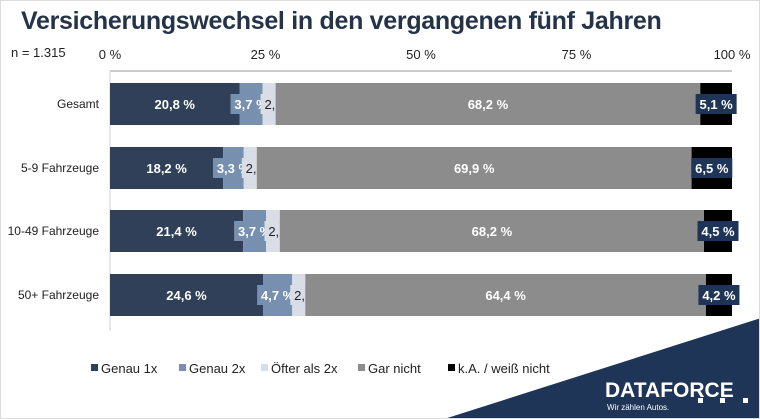  I want to click on data-label: 21,4 %, so click(176, 231).